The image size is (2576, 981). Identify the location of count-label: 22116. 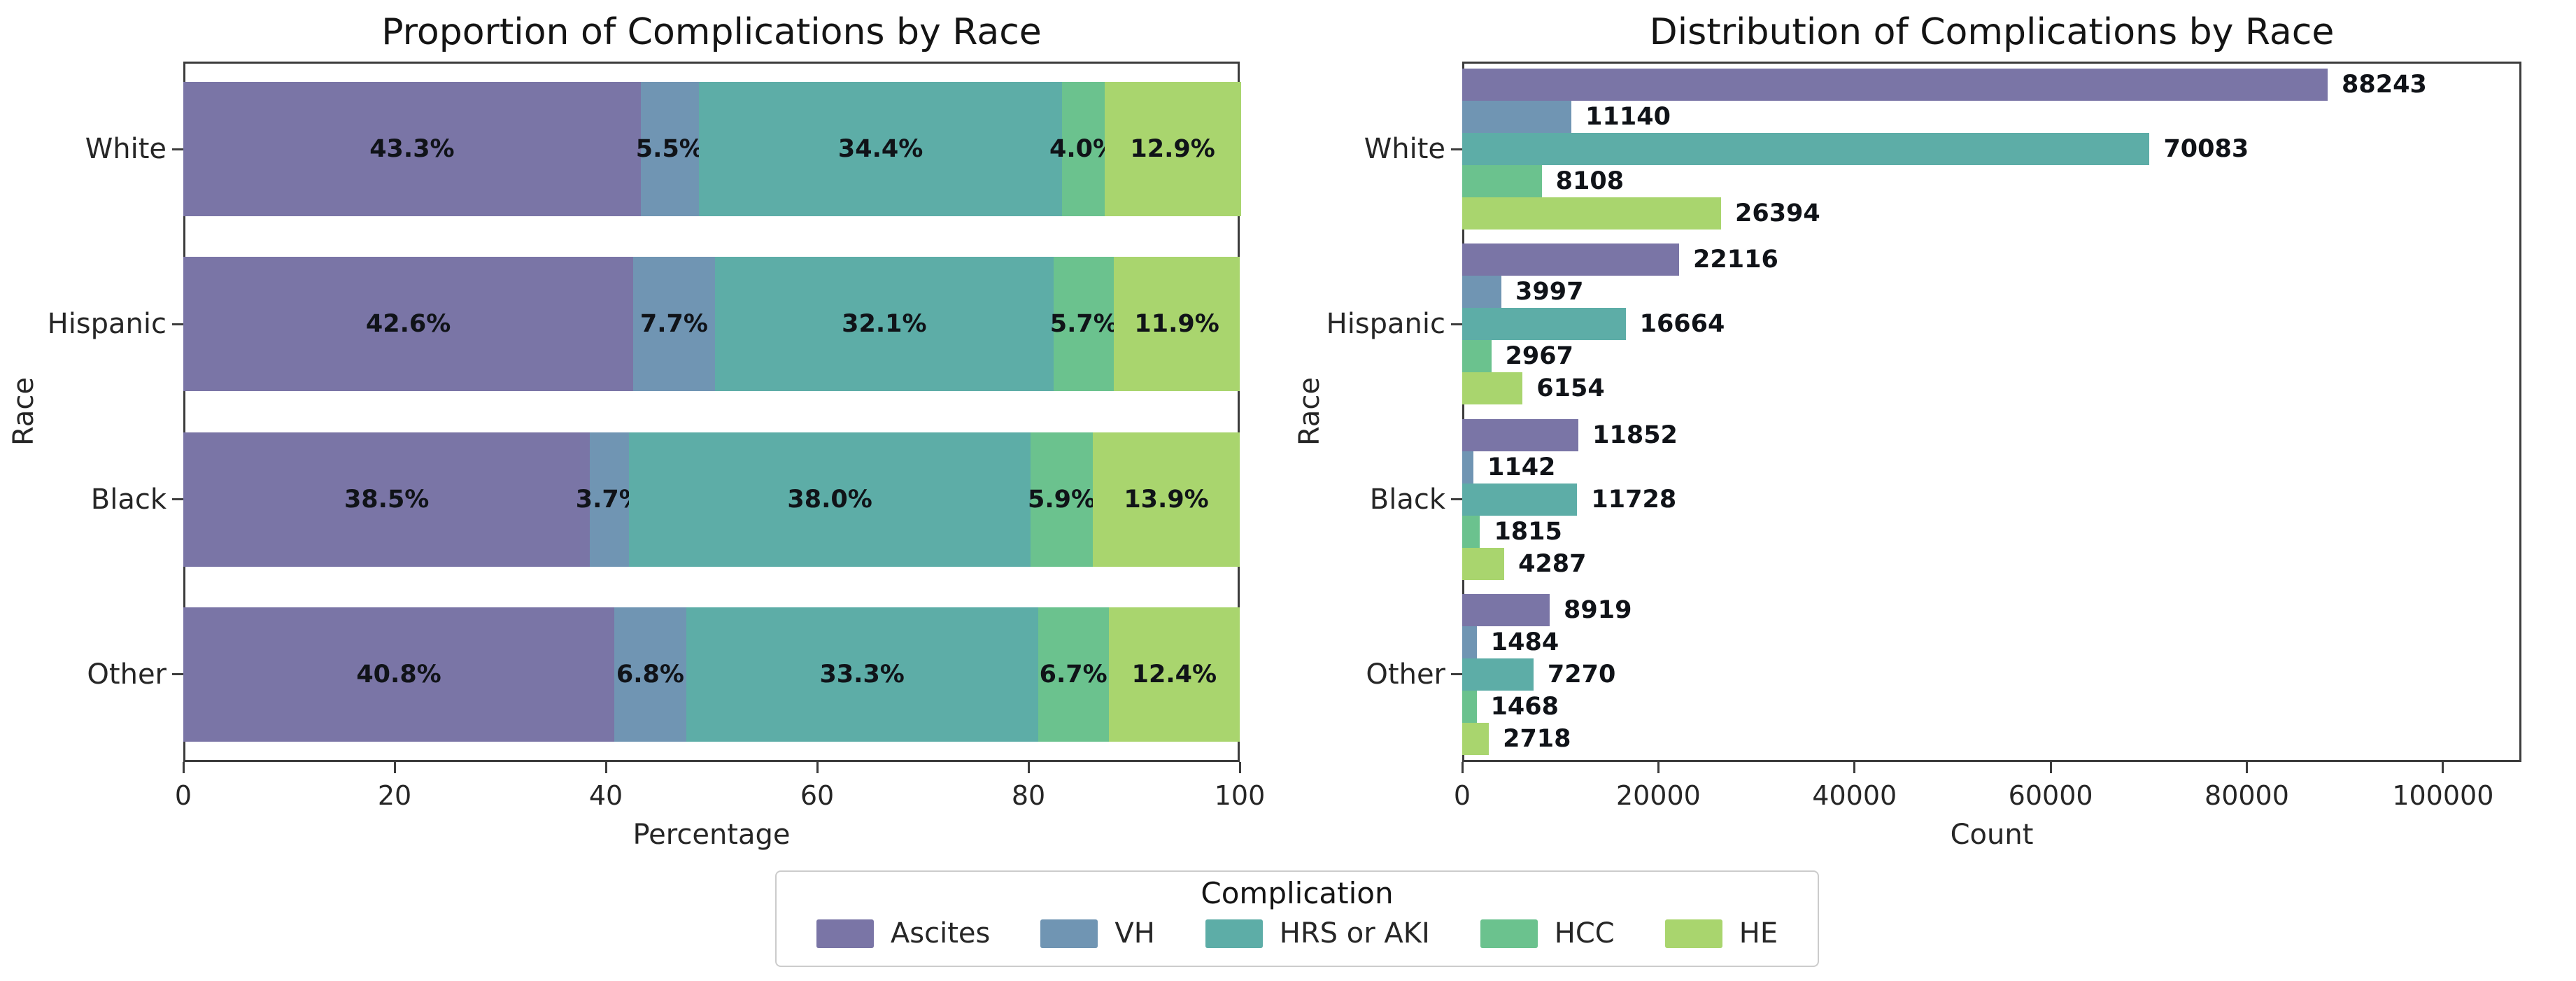
(1735, 260).